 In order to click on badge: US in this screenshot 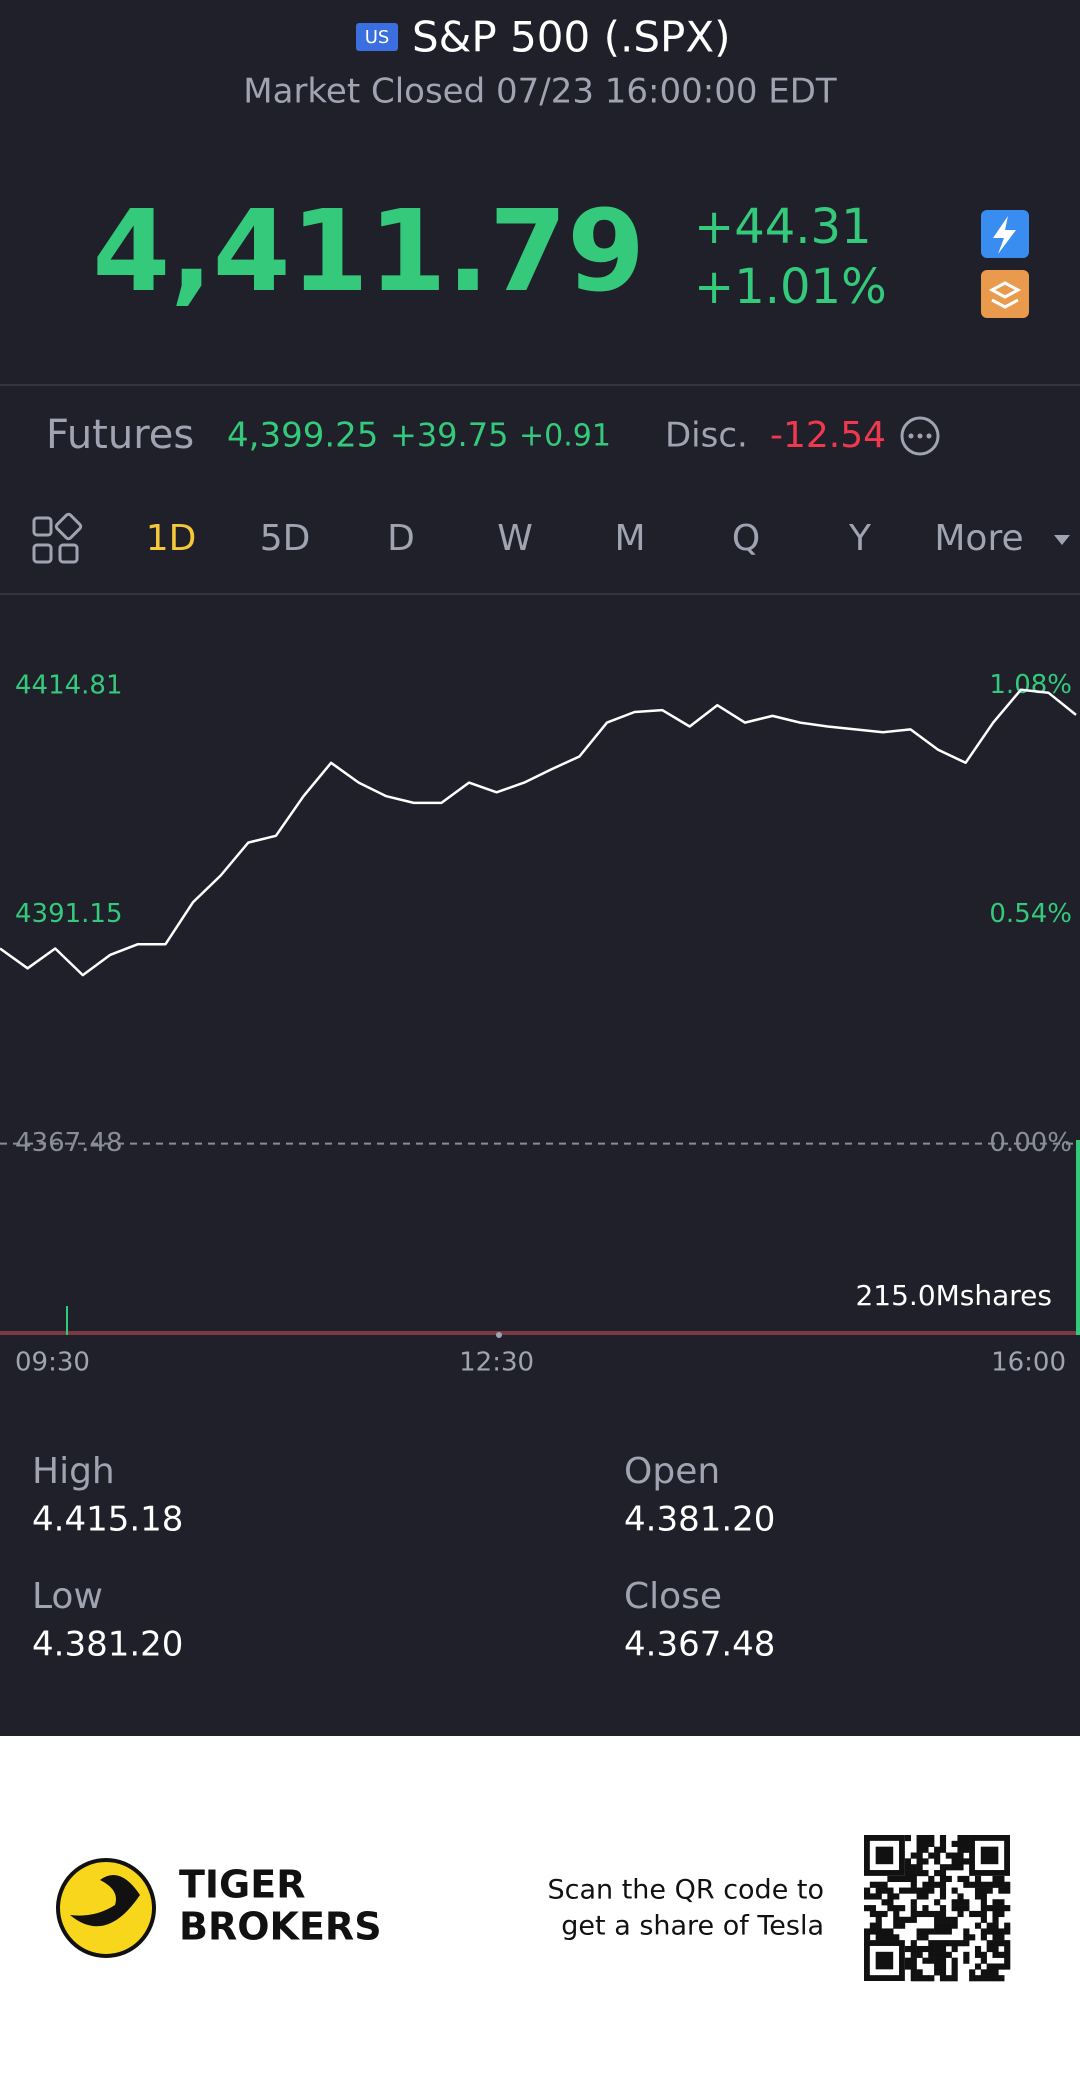, I will do `click(377, 37)`.